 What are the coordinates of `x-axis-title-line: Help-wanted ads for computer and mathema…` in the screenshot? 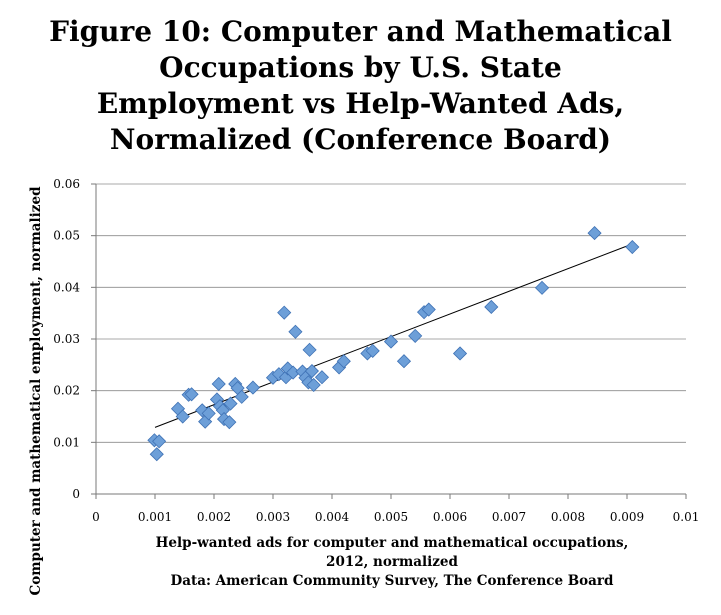 It's located at (392, 543).